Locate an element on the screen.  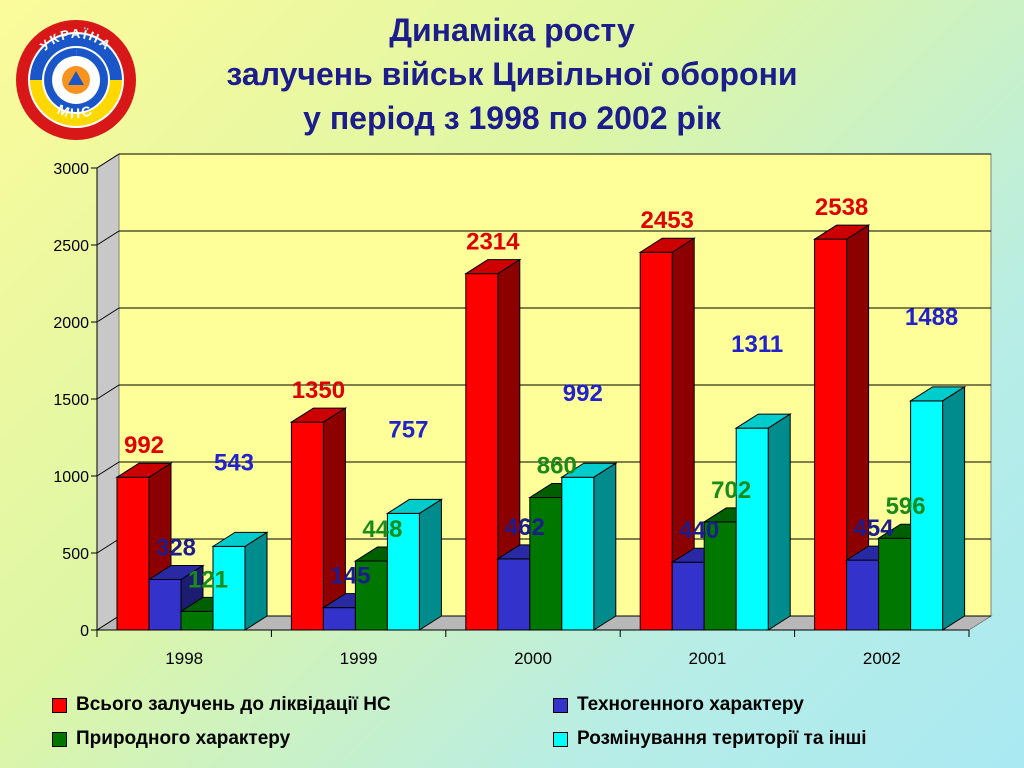
data-label: 1311 is located at coordinates (757, 344).